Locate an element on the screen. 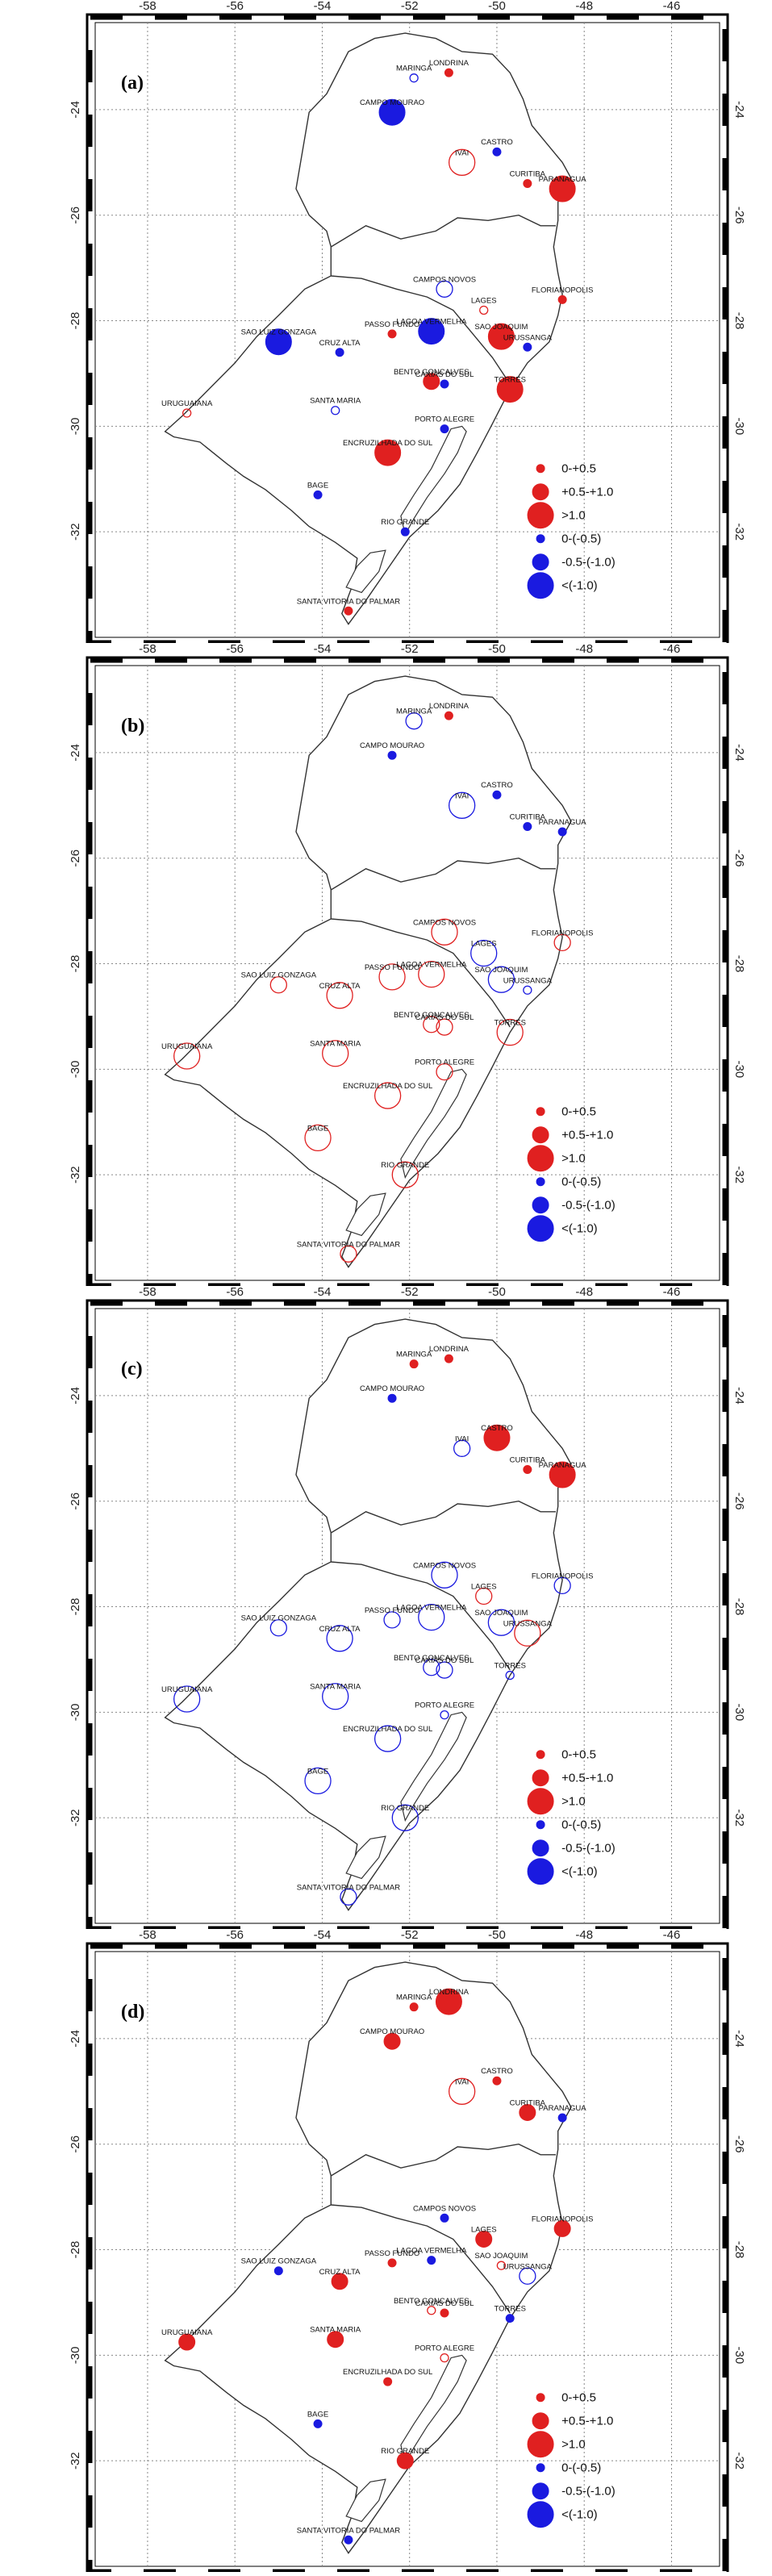 This screenshot has height=2576, width=772. station-label: SAO JOAQUIM is located at coordinates (501, 1614).